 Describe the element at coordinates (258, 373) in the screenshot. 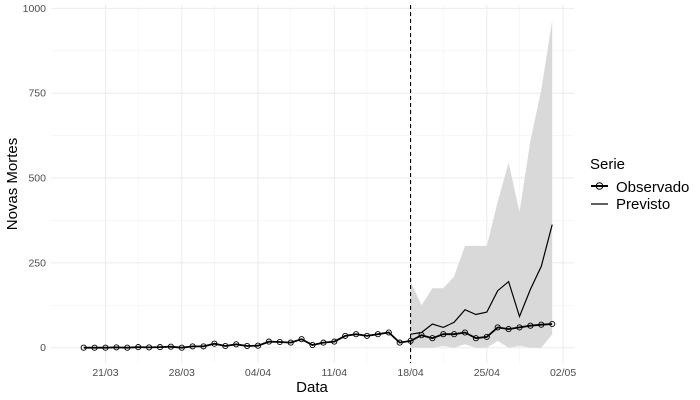

I see `x-tick-label: 04/04` at that location.